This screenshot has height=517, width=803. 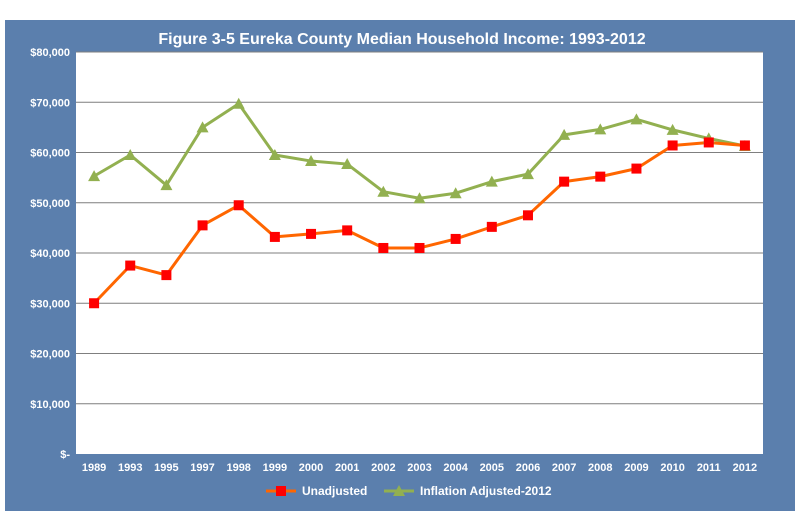 I want to click on y-tick-label: $40,000, so click(x=50, y=254).